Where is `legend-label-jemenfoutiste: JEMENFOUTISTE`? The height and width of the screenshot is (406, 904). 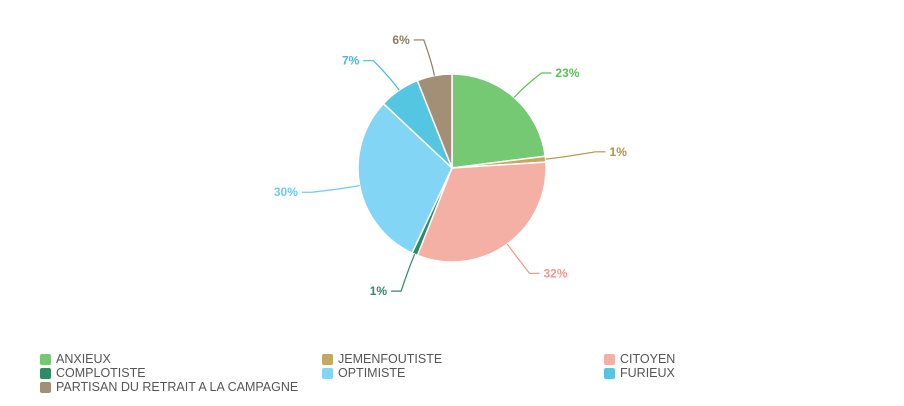
legend-label-jemenfoutiste: JEMENFOUTISTE is located at coordinates (390, 359).